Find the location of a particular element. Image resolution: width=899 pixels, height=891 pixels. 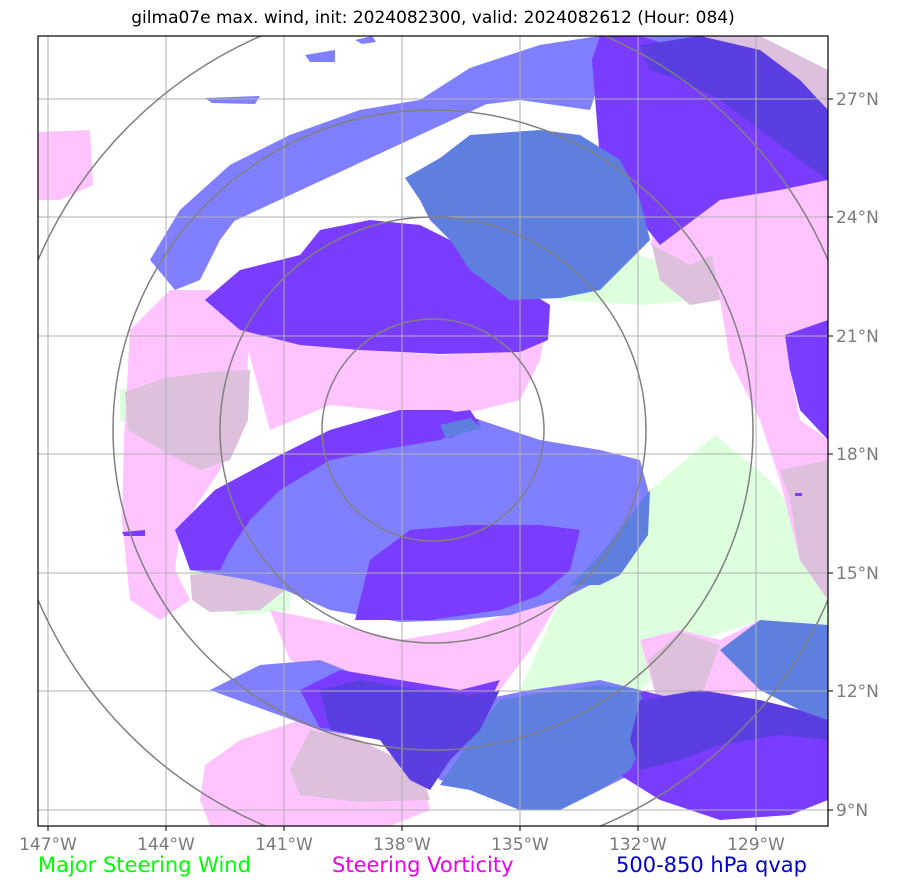

lon-label: 135°W is located at coordinates (520, 845).